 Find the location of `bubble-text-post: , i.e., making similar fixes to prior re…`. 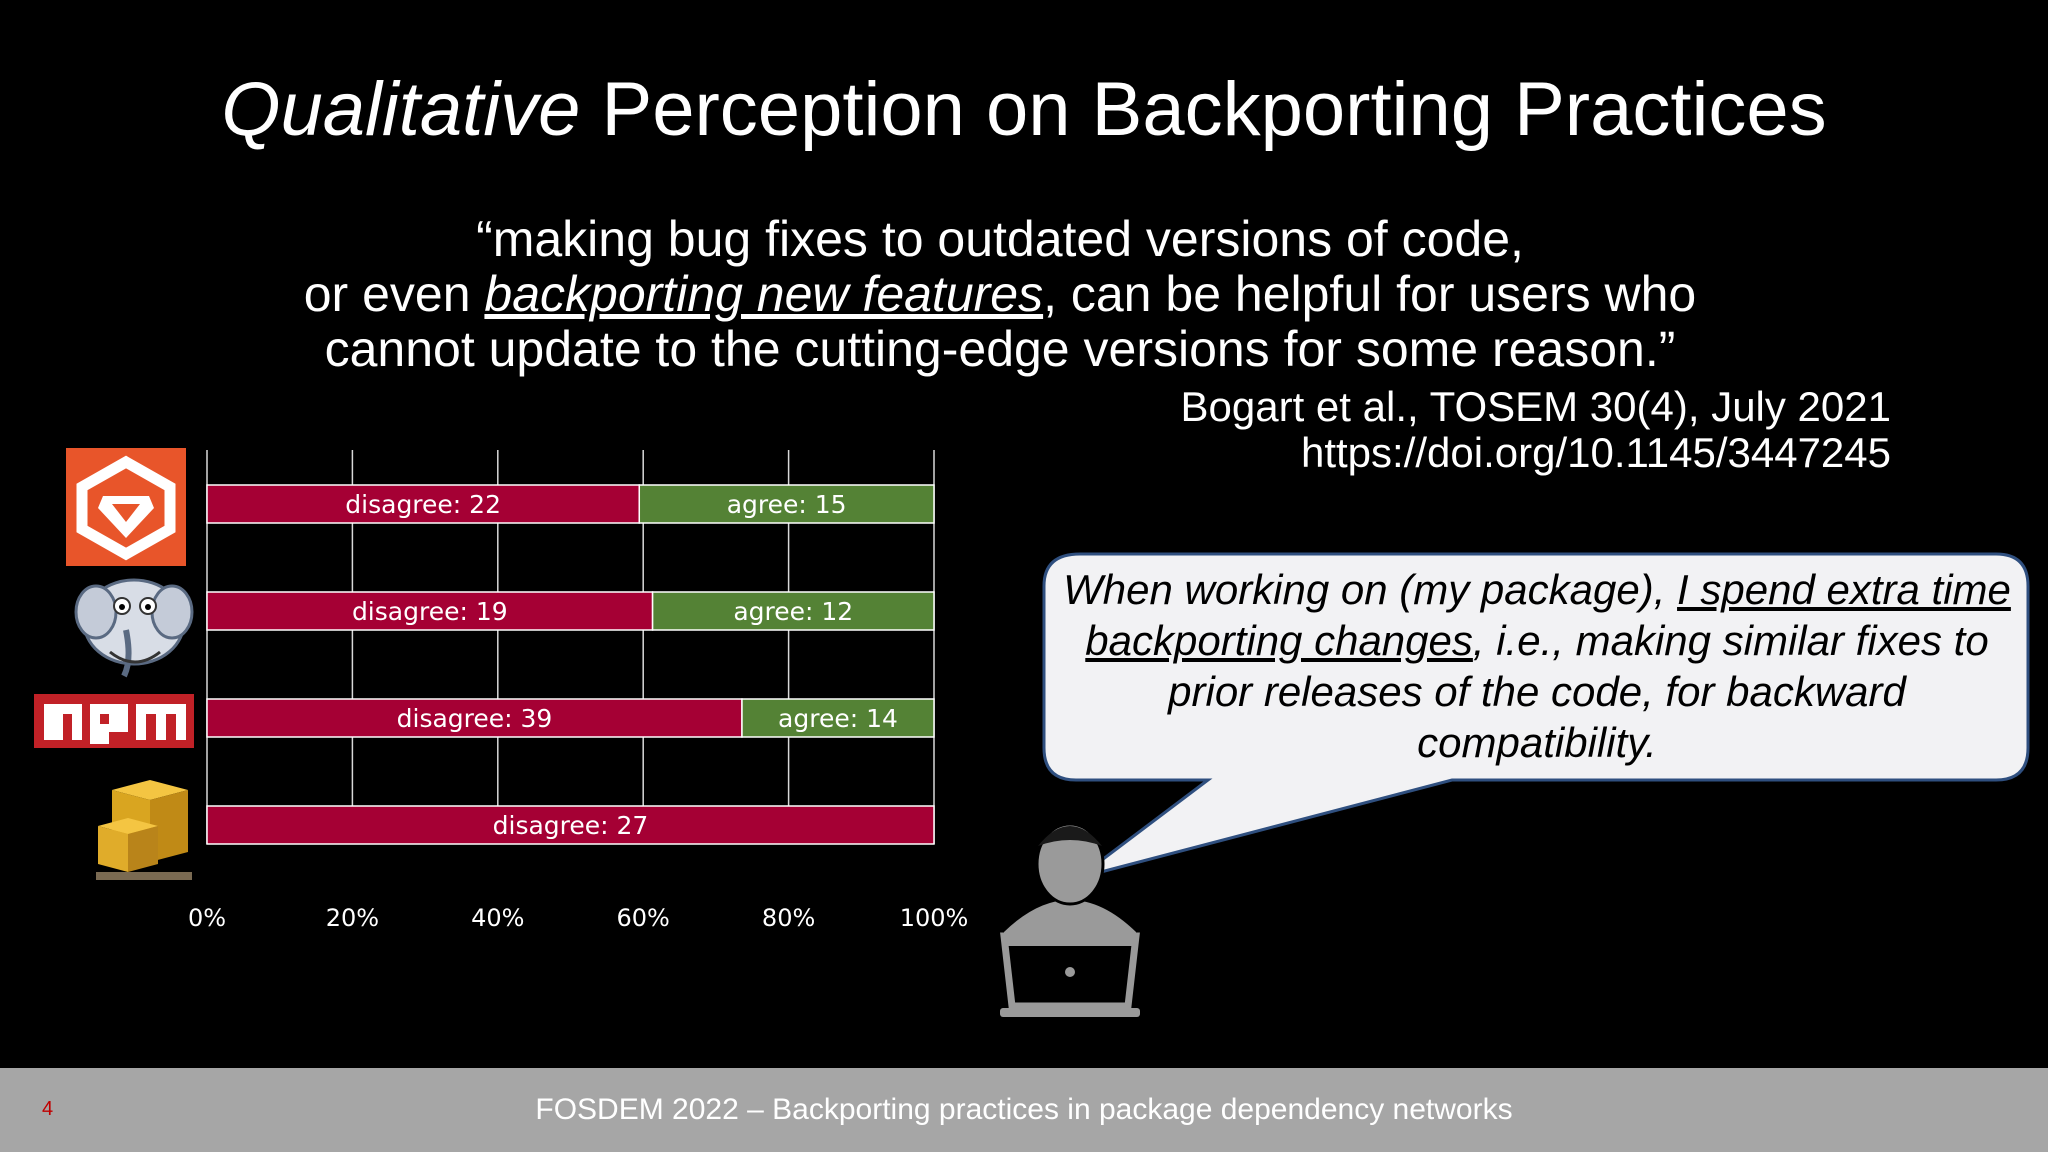

bubble-text-post: , i.e., making similar fixes to prior re… is located at coordinates (1578, 691).